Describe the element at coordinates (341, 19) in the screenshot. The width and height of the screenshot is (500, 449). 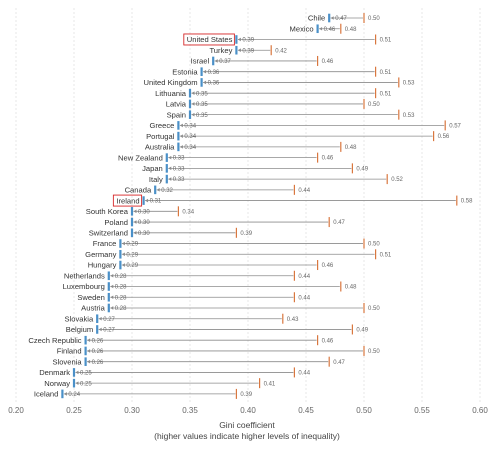
I see `start-value-label: 0.47` at that location.